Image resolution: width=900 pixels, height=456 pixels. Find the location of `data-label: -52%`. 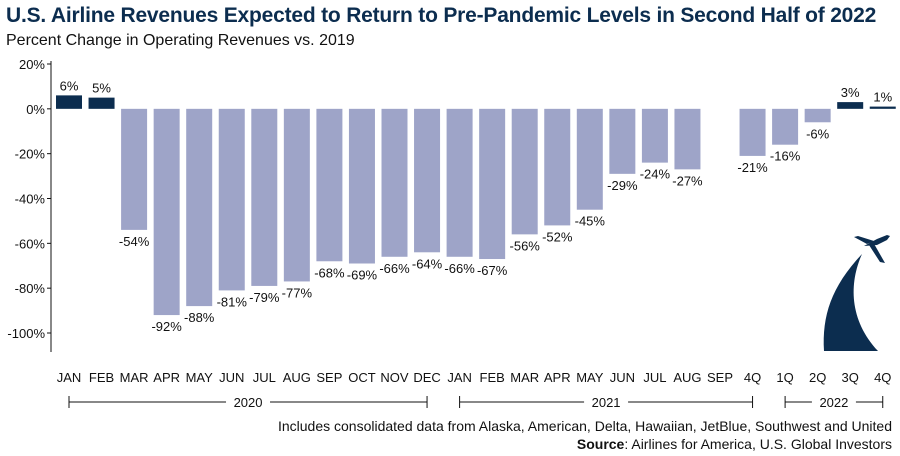

data-label: -52% is located at coordinates (557, 236).